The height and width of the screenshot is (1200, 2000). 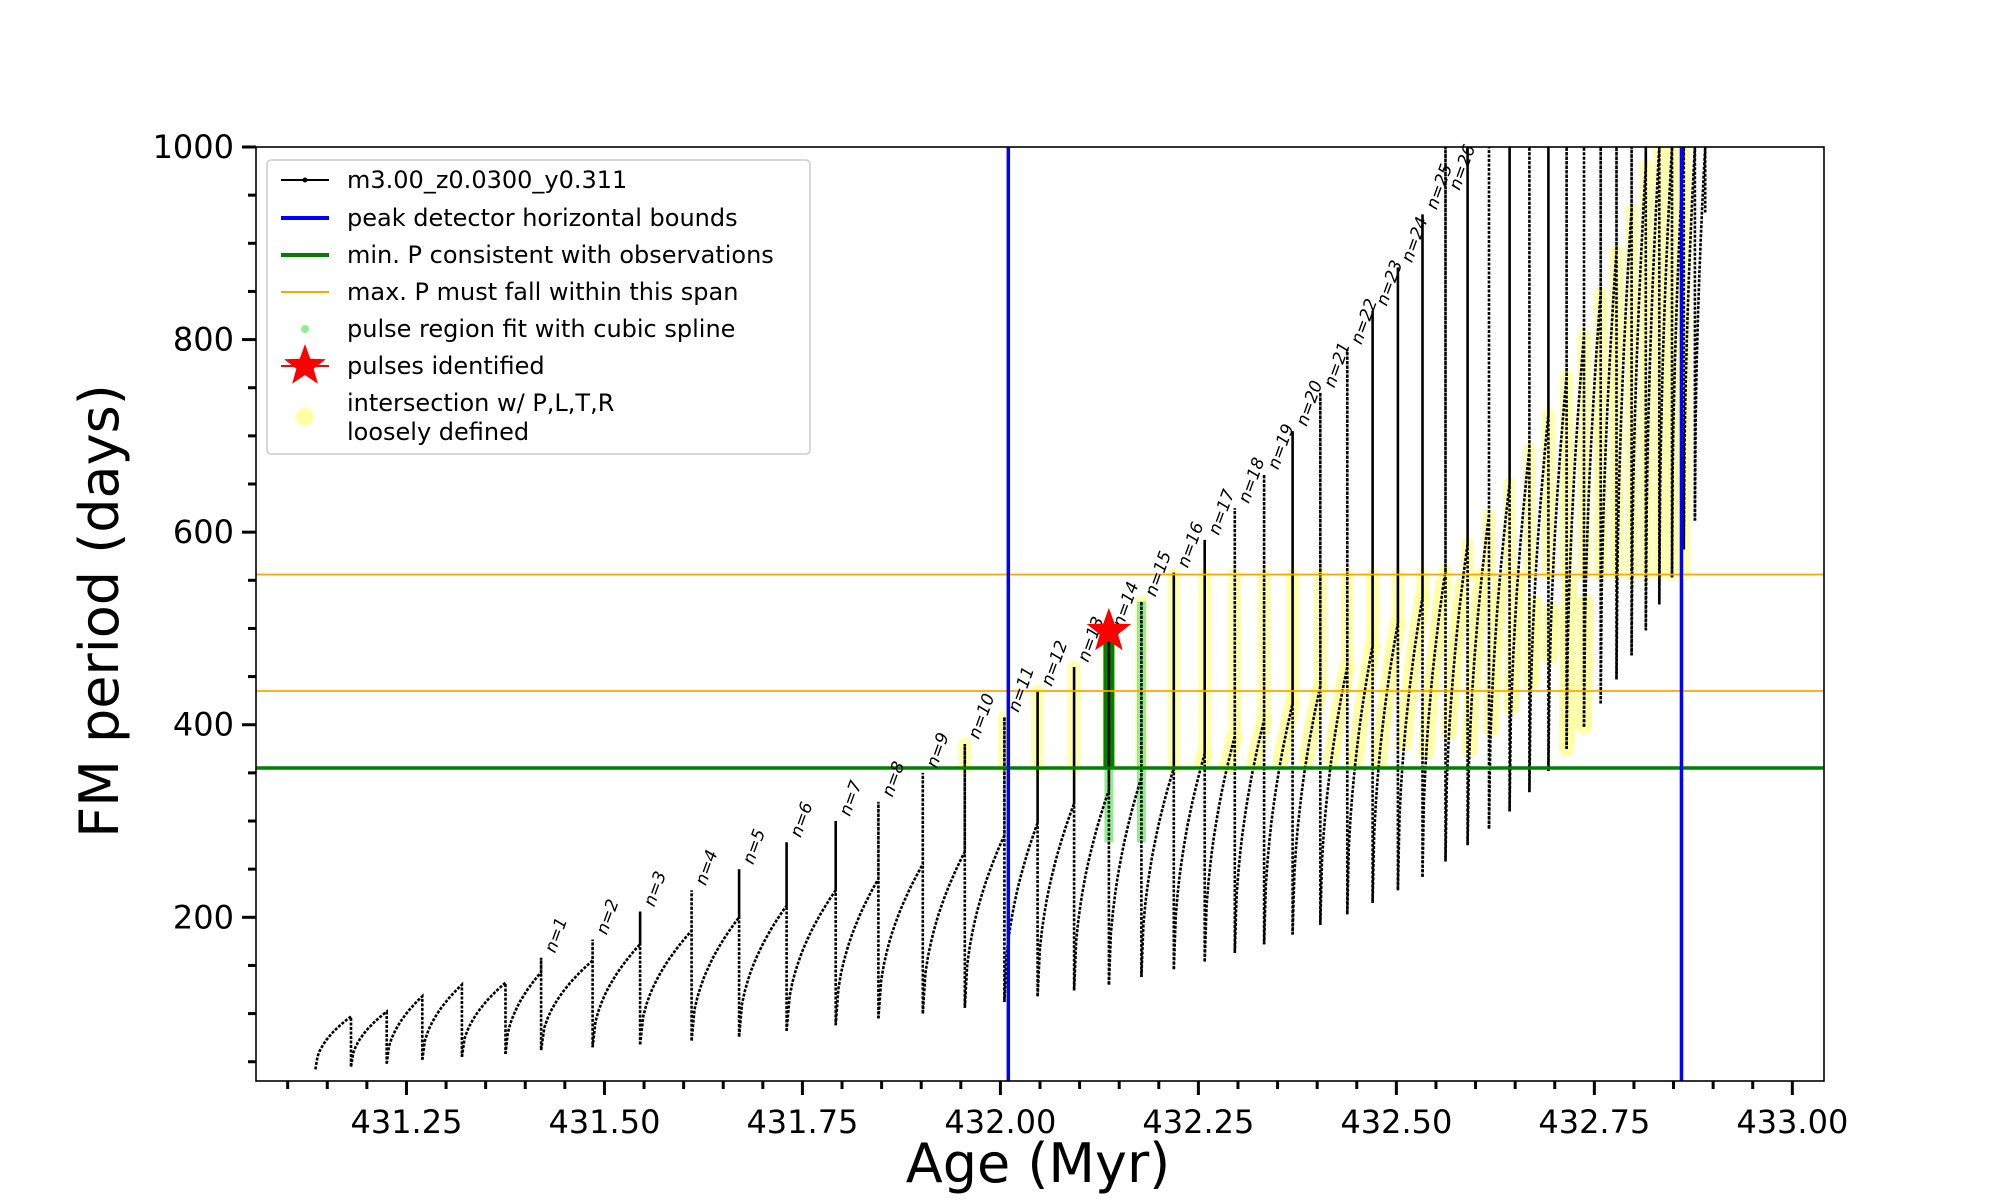 What do you see at coordinates (542, 218) in the screenshot?
I see `legend-entry-bounds: peak detector horizontal bounds` at bounding box center [542, 218].